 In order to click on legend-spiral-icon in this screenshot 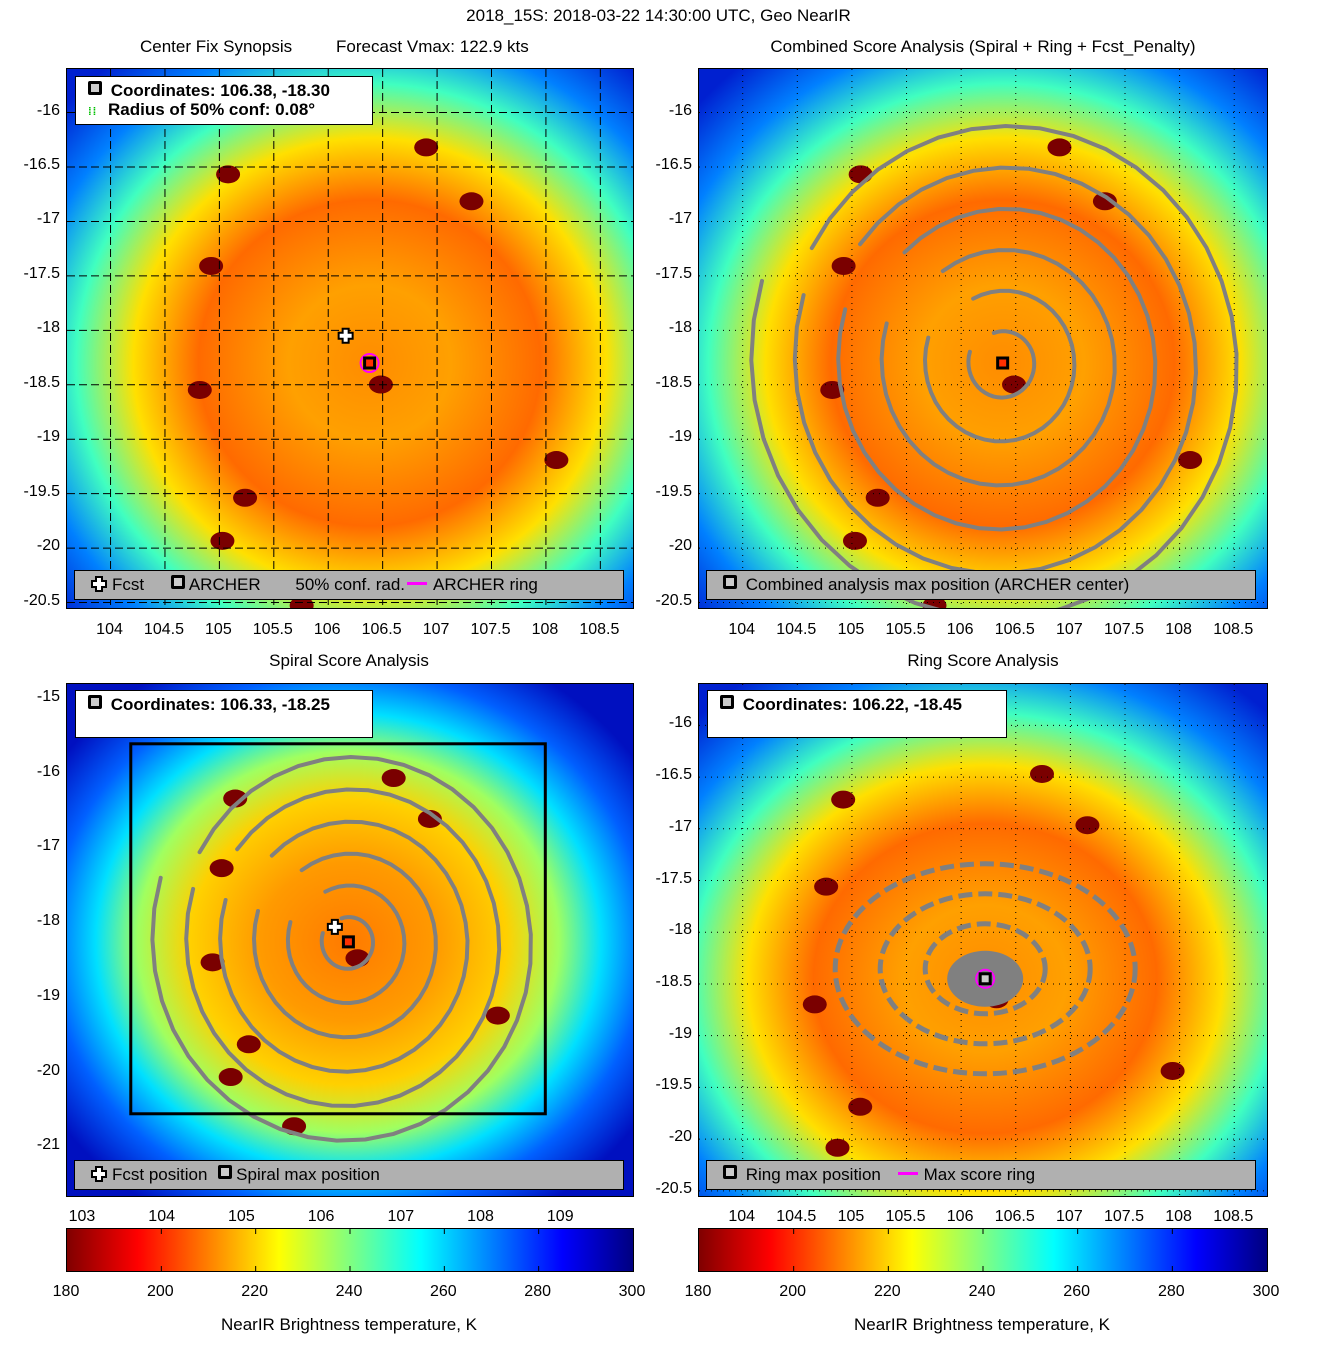, I will do `click(225, 1172)`.